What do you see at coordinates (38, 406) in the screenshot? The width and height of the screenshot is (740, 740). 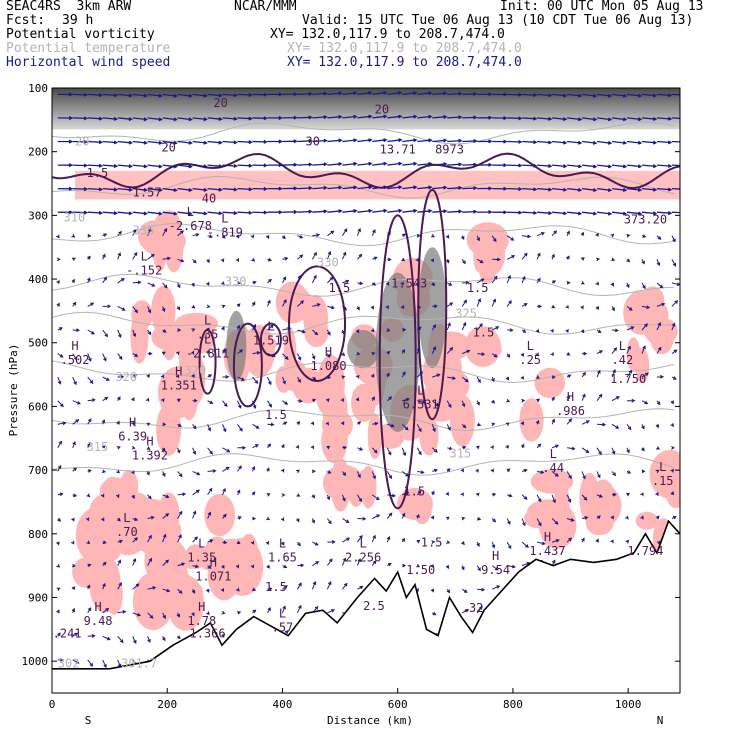 I see `y-tick-label: 600` at bounding box center [38, 406].